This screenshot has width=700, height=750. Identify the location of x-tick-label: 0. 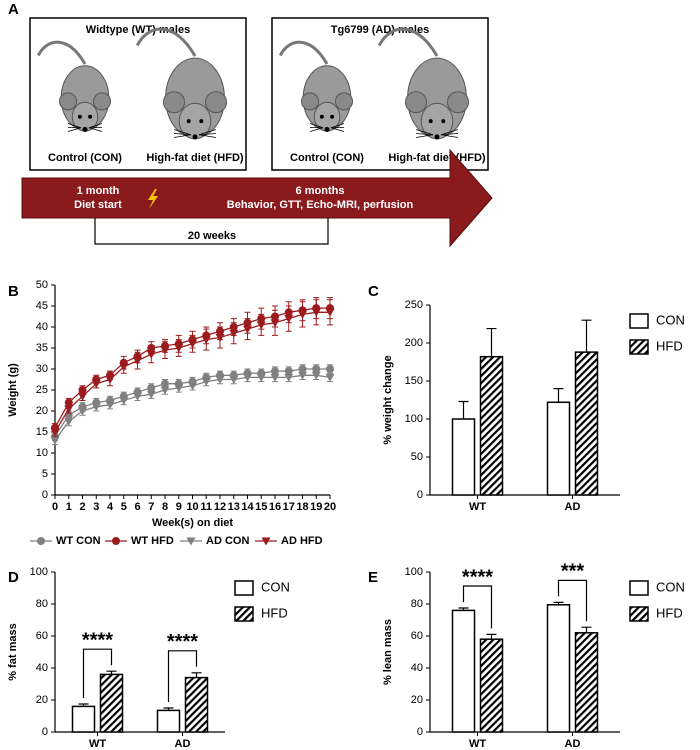
(55, 507).